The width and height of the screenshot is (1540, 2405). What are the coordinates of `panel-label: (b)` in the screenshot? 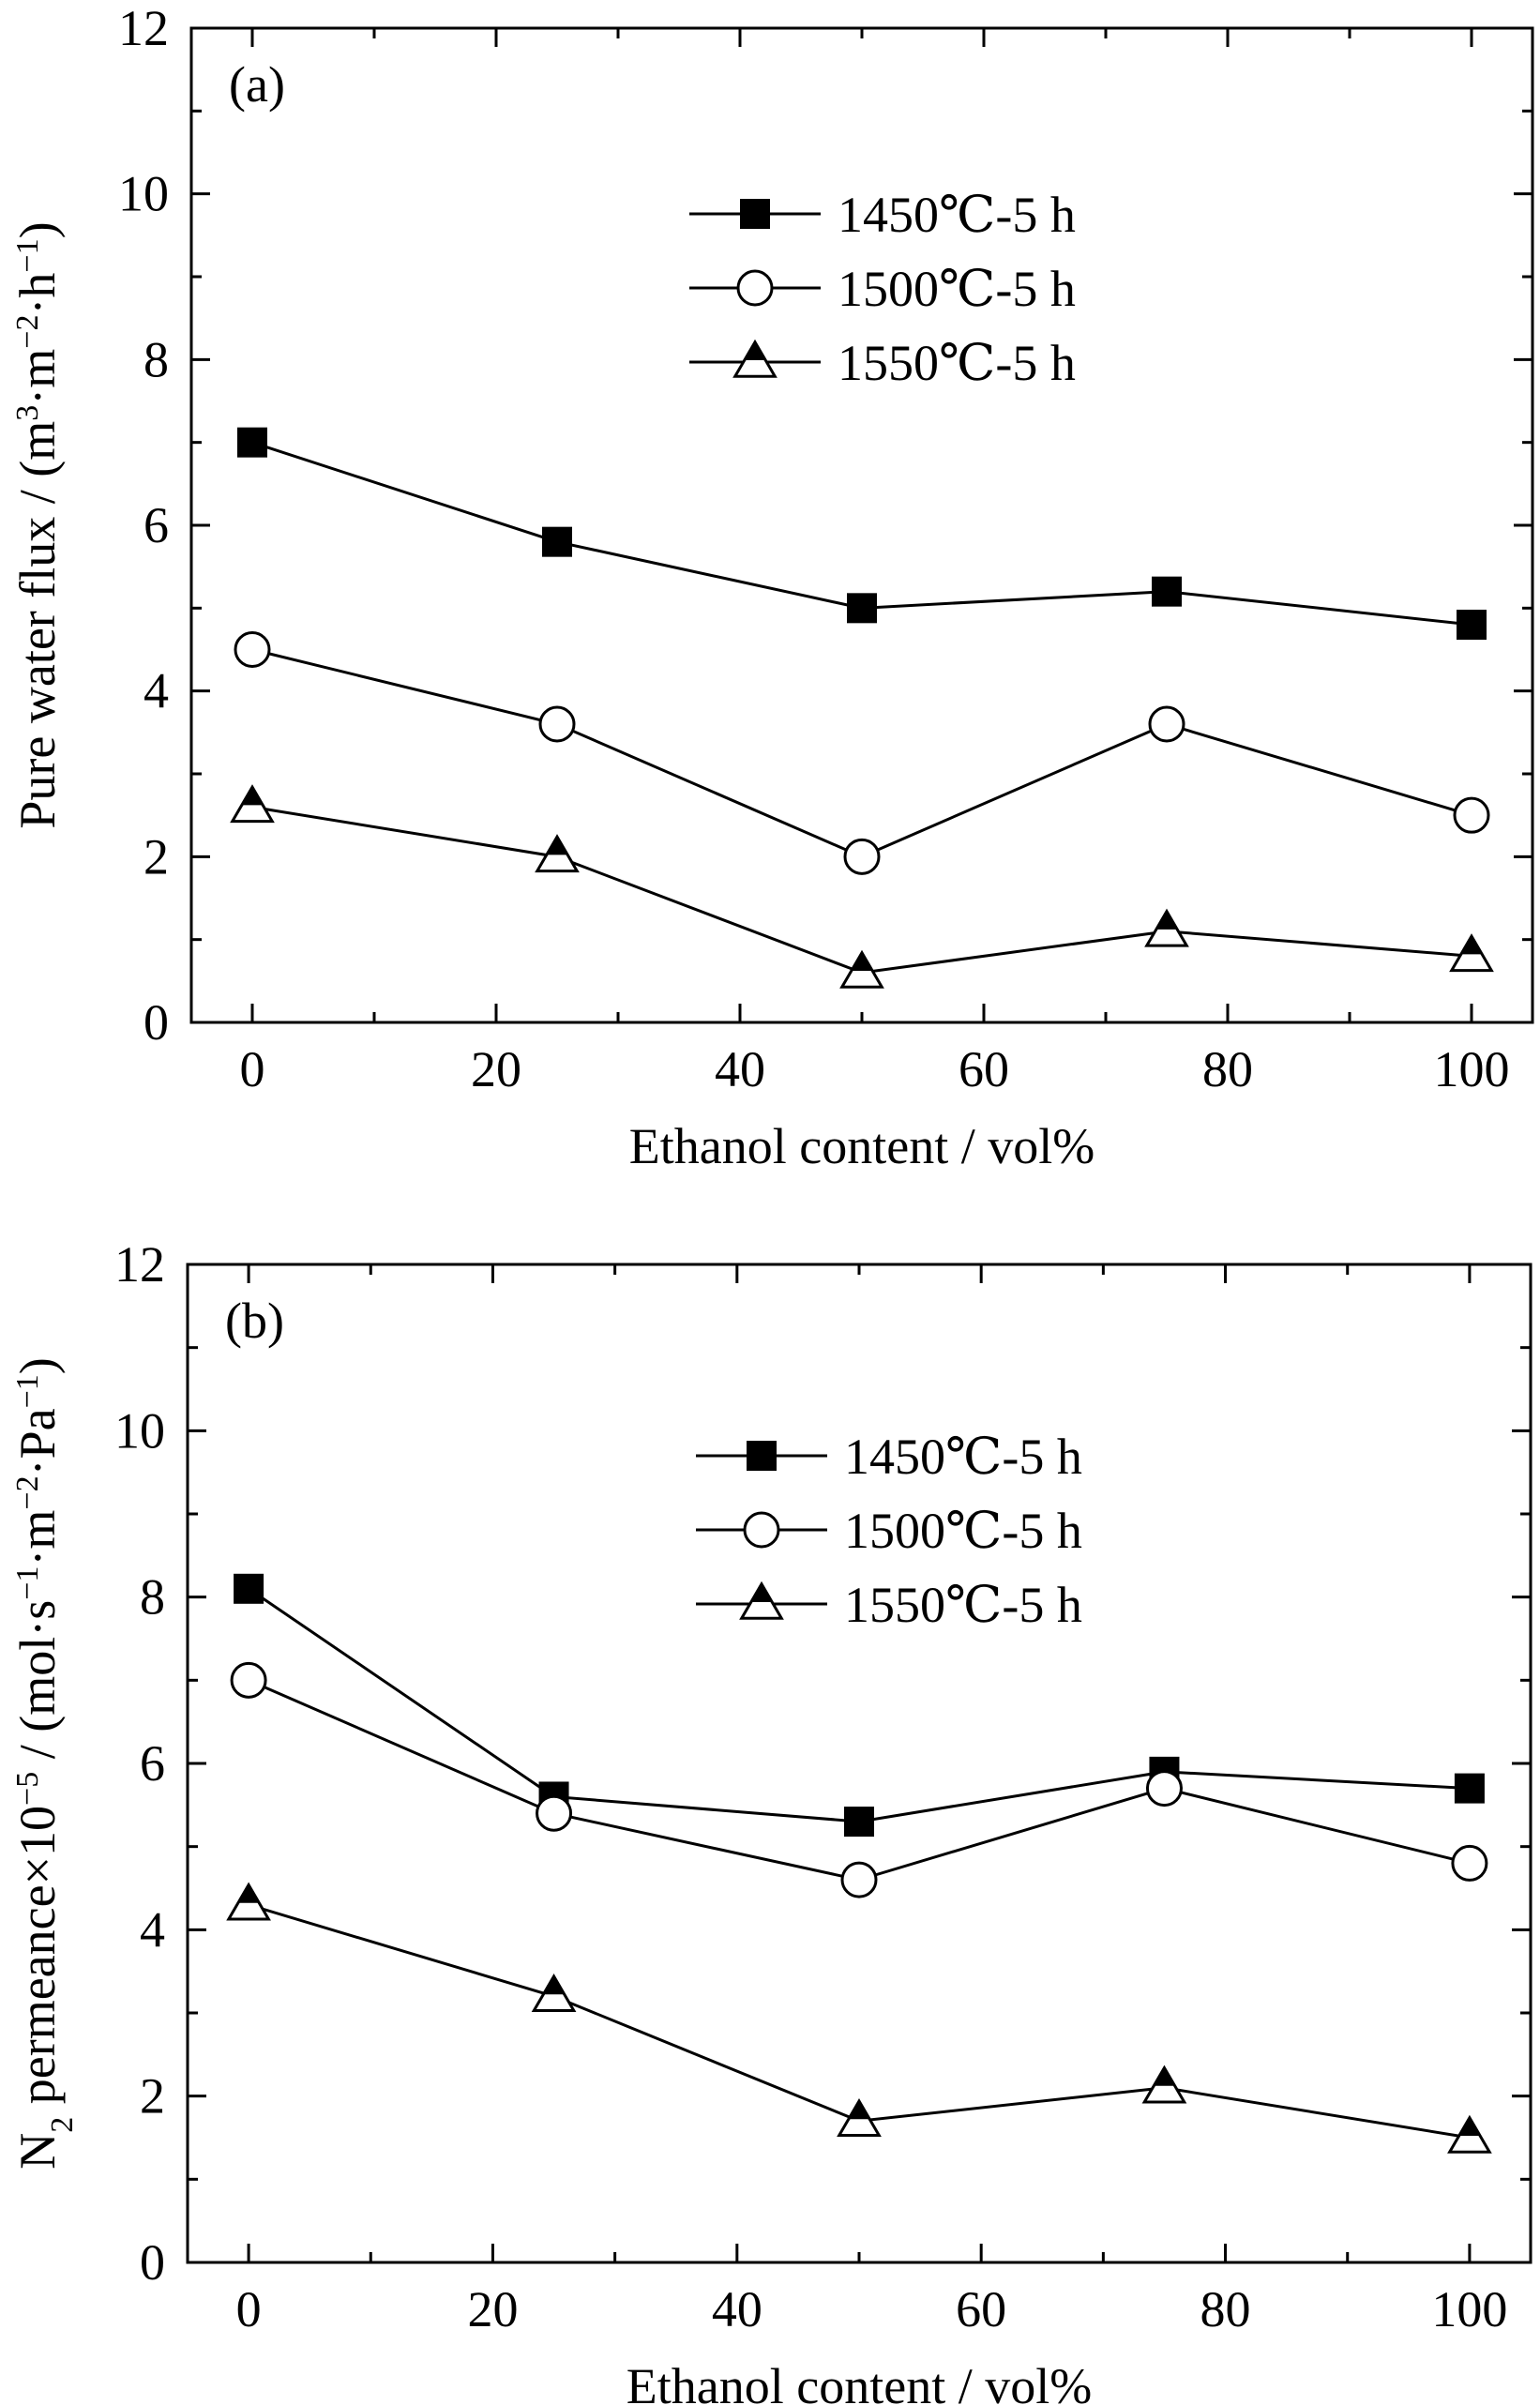 It's located at (254, 1321).